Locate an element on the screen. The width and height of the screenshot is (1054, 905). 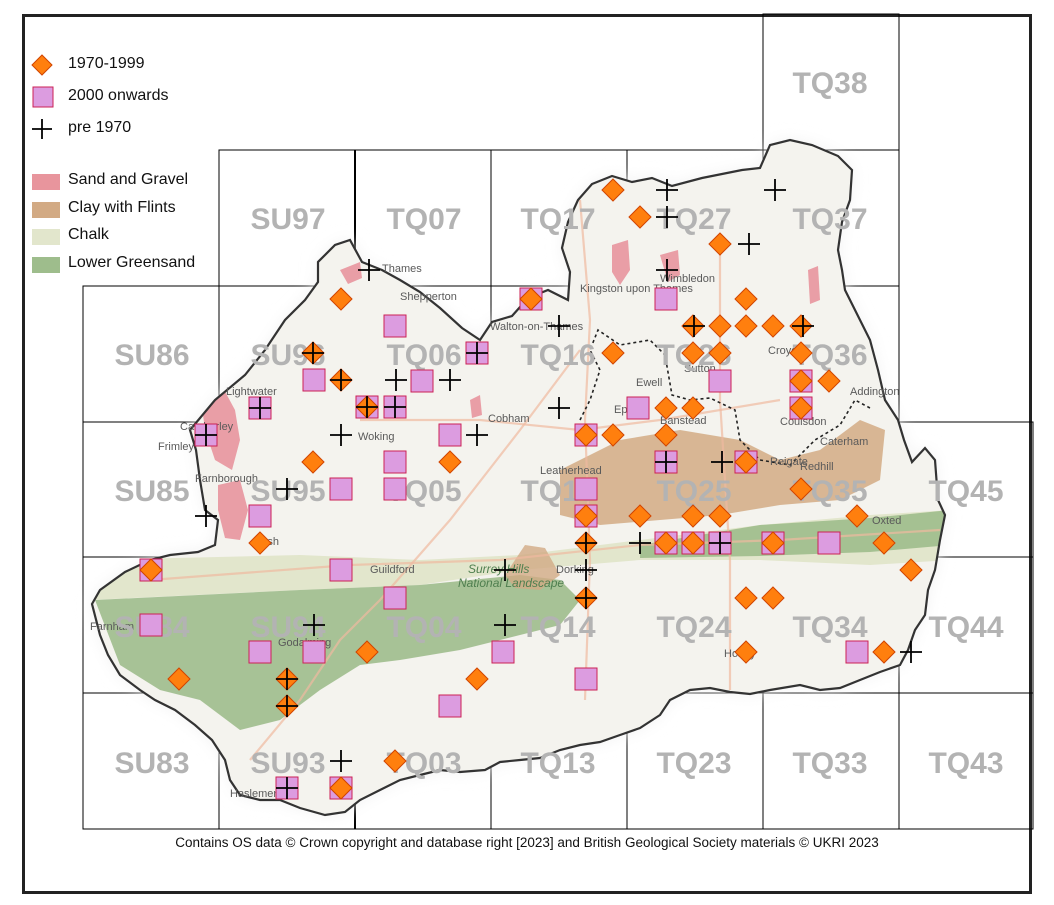
road-e is located at coordinates (415, 555).